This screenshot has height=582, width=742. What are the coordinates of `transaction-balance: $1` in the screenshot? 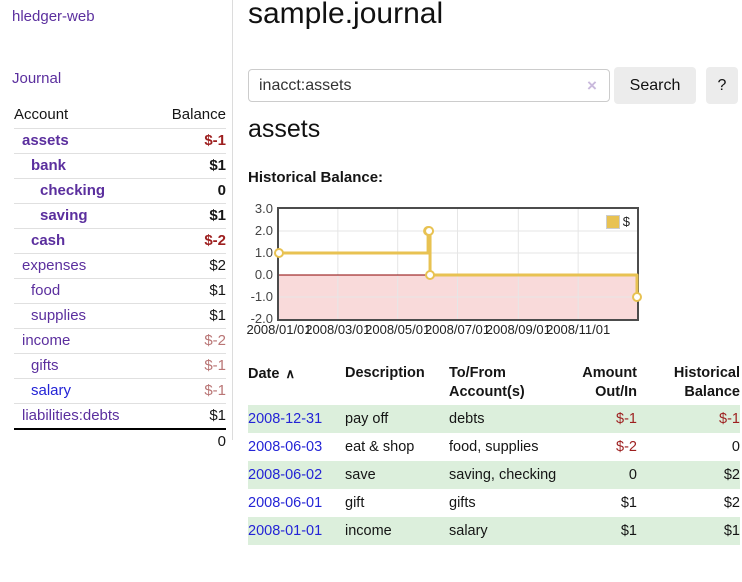 It's located at (731, 531).